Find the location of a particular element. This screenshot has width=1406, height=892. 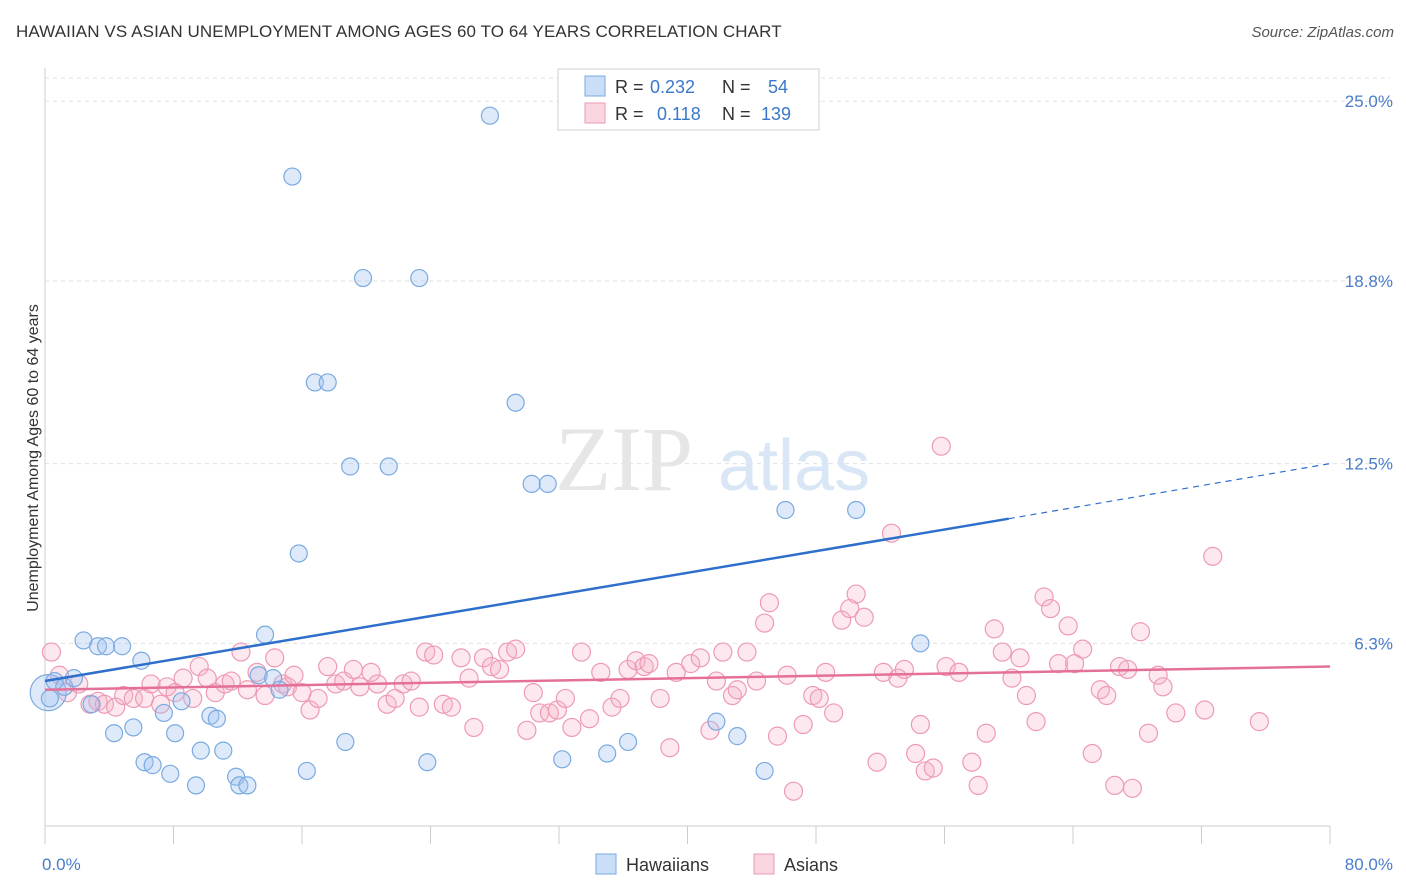

x-tick-labels: 0.0% 80.0% is located at coordinates (717, 864).